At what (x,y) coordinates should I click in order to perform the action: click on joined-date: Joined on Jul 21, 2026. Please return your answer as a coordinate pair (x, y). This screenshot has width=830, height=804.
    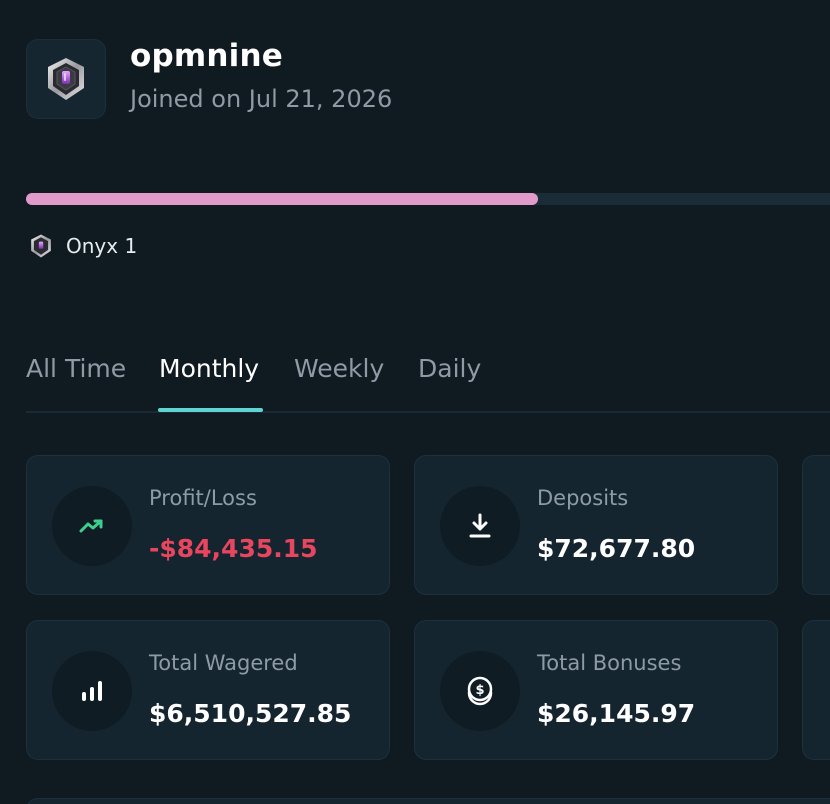
    Looking at the image, I should click on (261, 99).